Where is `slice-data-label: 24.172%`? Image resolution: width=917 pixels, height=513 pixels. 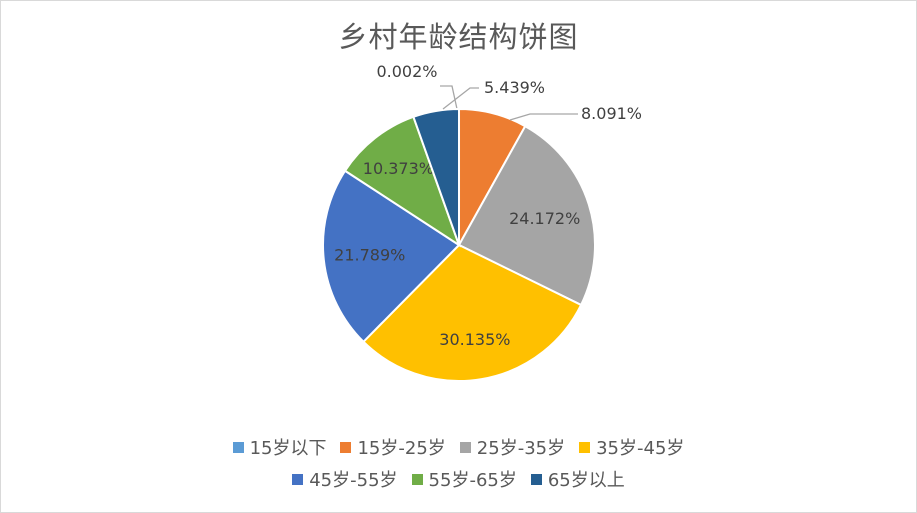 slice-data-label: 24.172% is located at coordinates (544, 218).